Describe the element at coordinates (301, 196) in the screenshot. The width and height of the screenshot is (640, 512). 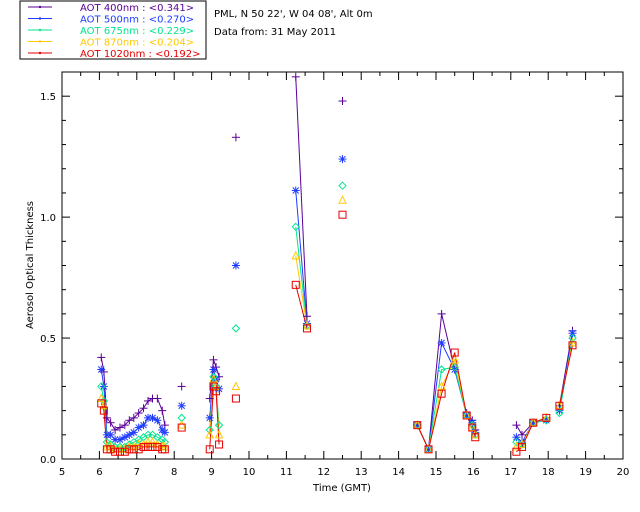
I see `aot-400nm-line` at that location.